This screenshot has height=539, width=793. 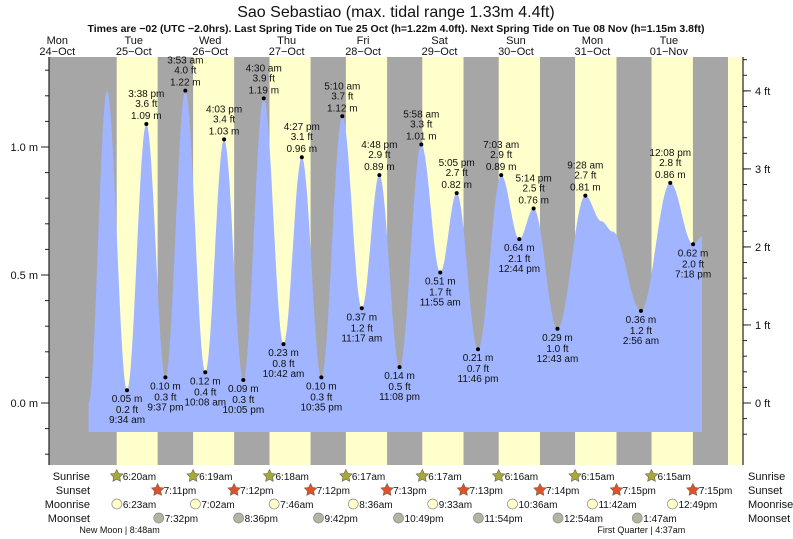 I want to click on tide-time: 3:38 pm, so click(x=146, y=94).